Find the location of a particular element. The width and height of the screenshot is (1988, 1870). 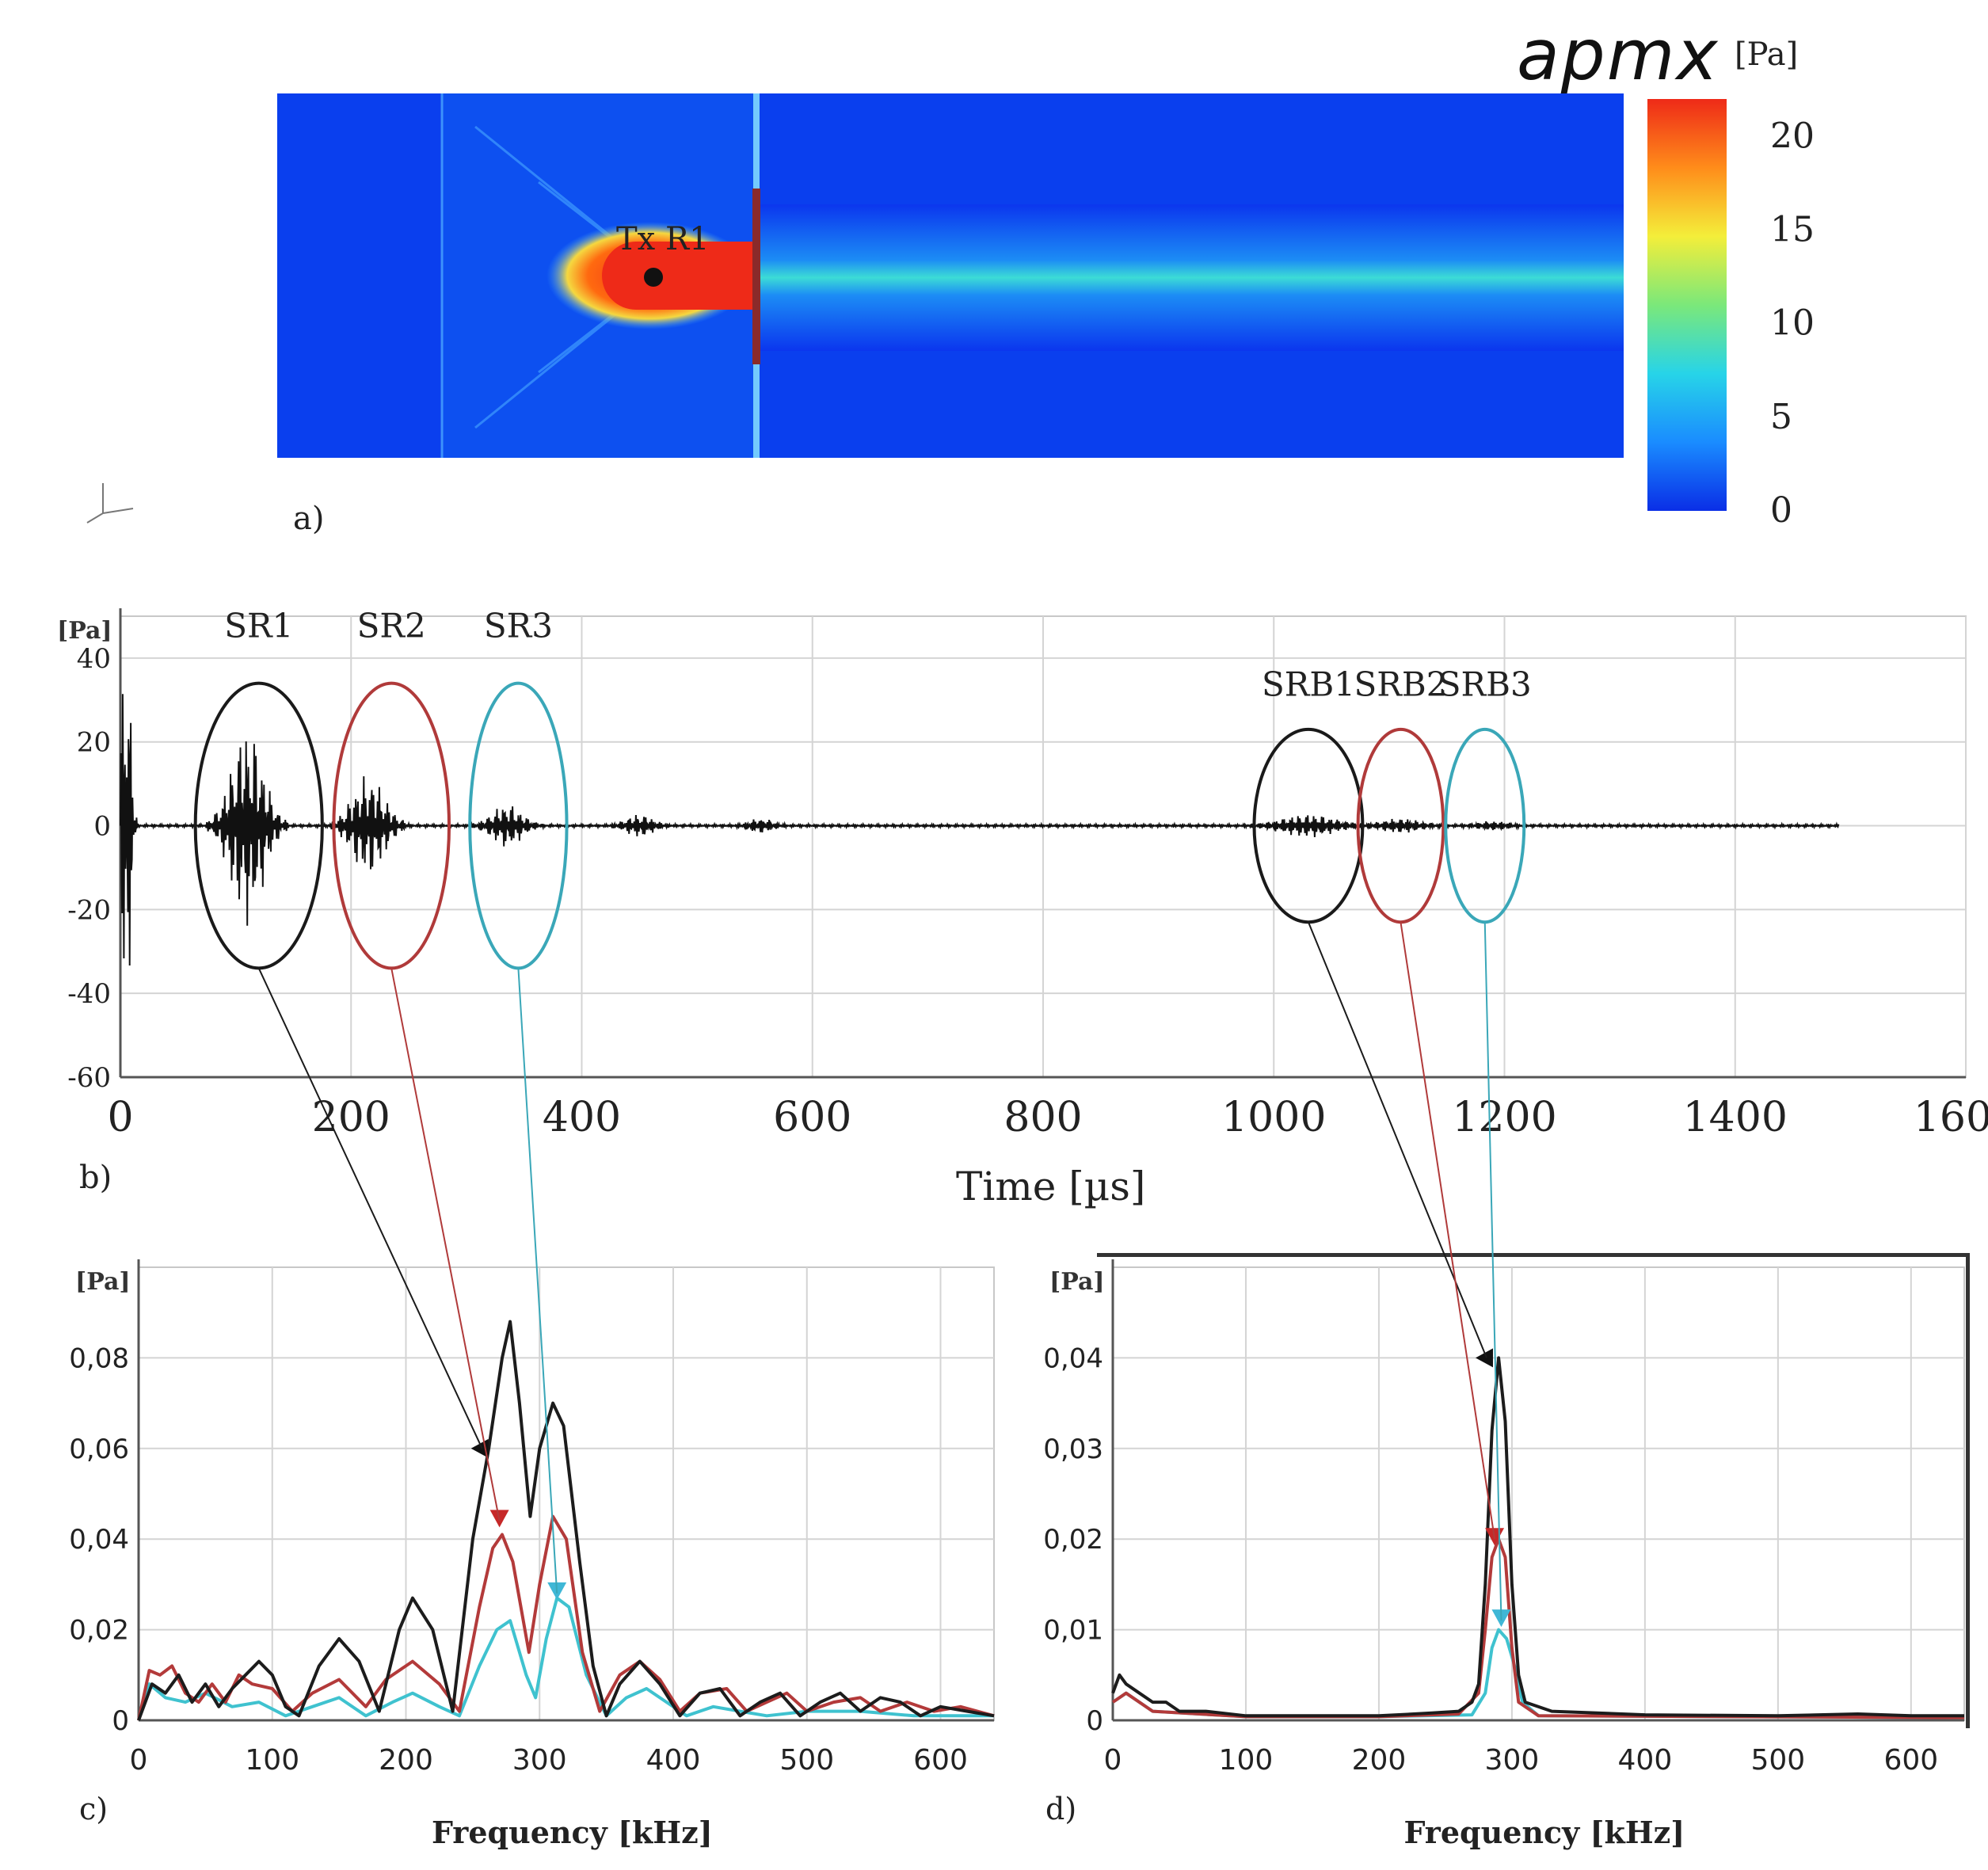

colorbar-title: apmx is located at coordinates (1619, 55).